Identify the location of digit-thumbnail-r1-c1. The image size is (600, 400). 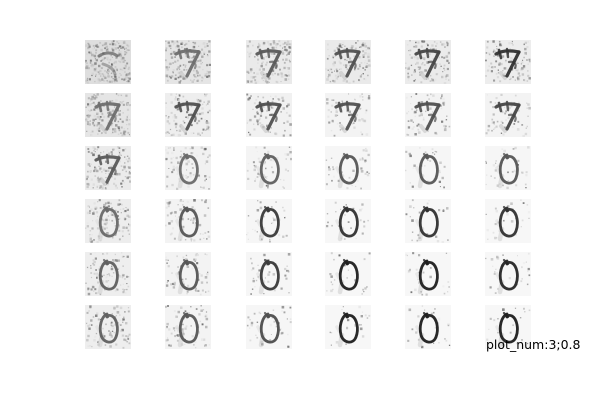
(108, 62).